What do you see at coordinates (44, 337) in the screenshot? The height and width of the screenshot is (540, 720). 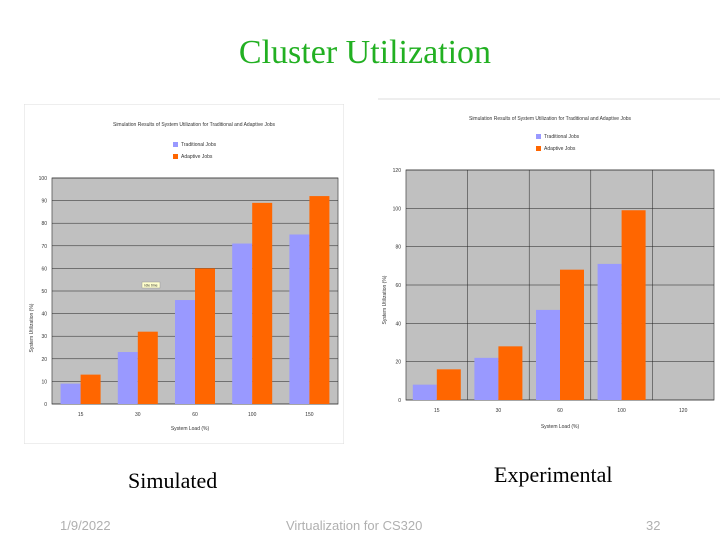 I see `y-tick-label: 30` at bounding box center [44, 337].